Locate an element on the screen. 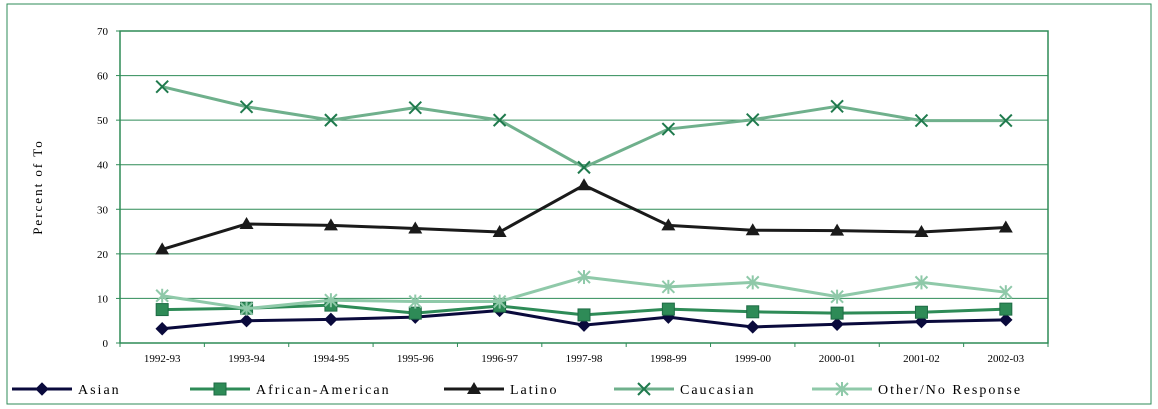 The image size is (1158, 409). x-tick-label: 1999-00 is located at coordinates (752, 359).